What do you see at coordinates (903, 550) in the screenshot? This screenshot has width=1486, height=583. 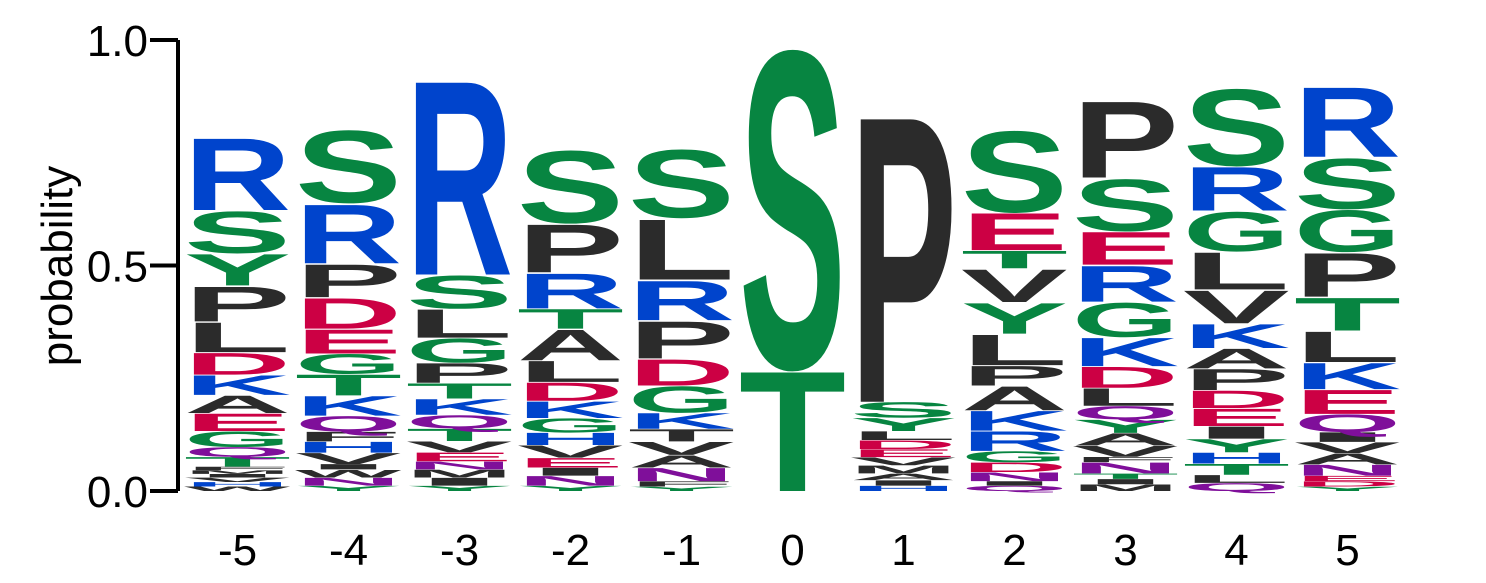 I see `x-tick-label: 1` at bounding box center [903, 550].